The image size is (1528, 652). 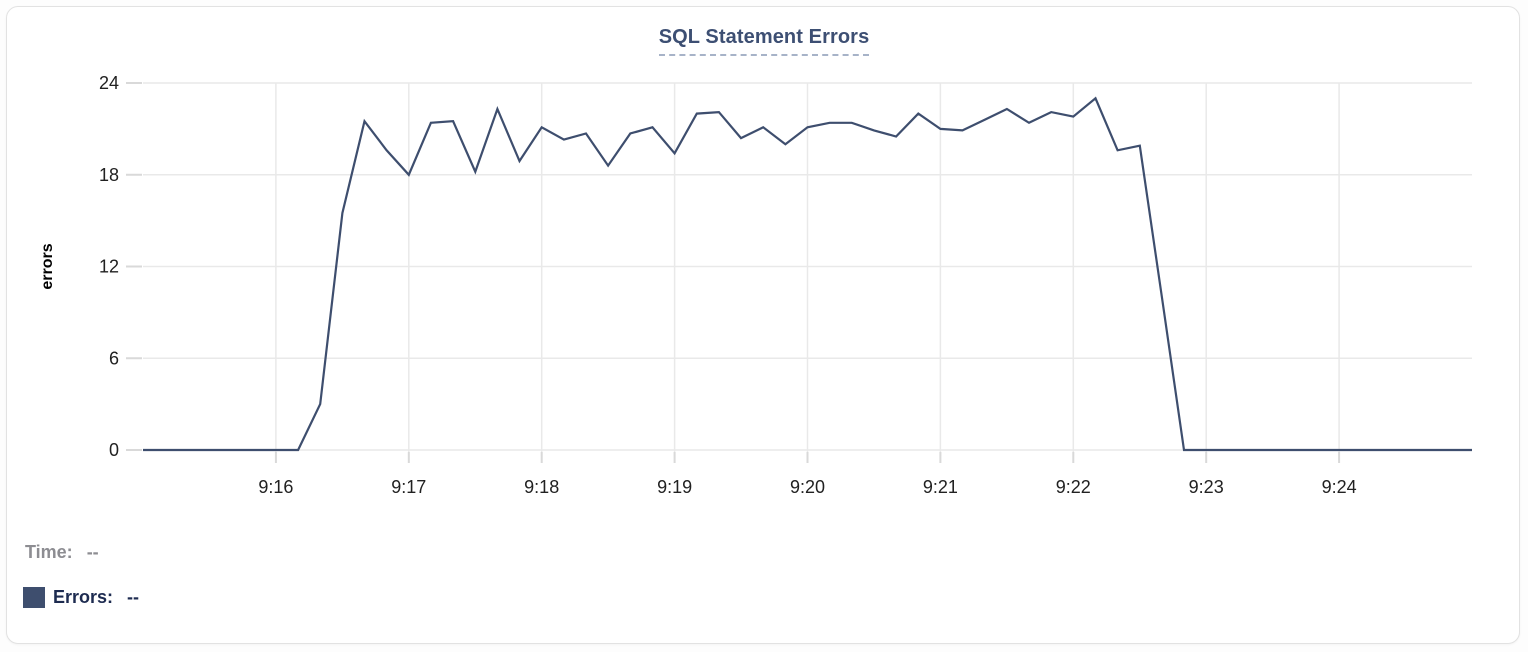 I want to click on x-tick-label: 9:24, so click(x=1339, y=487).